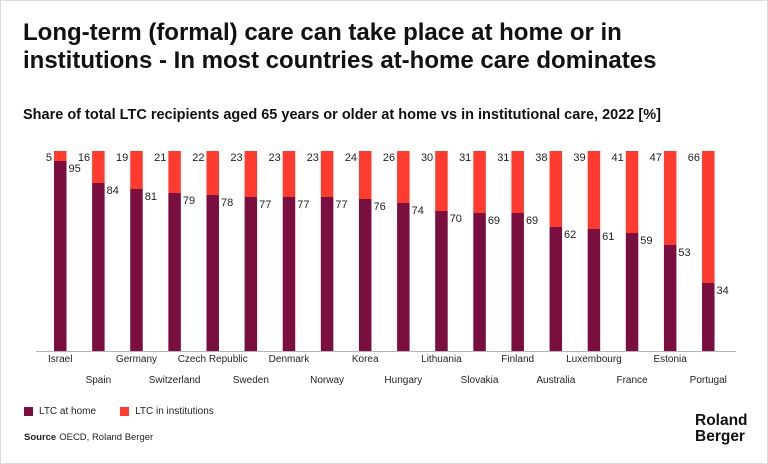 This screenshot has width=768, height=464. I want to click on data-label-institutions-denmark: 23, so click(274, 158).